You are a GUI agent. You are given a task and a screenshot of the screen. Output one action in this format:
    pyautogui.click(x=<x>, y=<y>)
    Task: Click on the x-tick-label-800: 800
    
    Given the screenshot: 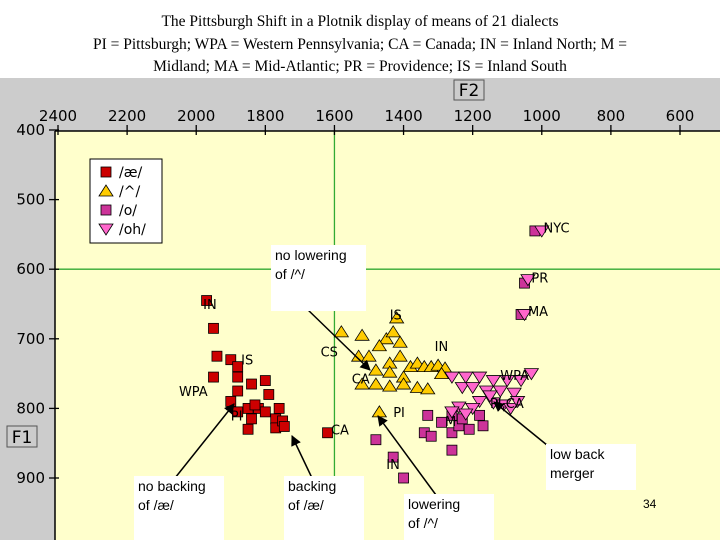 What is the action you would take?
    pyautogui.click(x=611, y=116)
    